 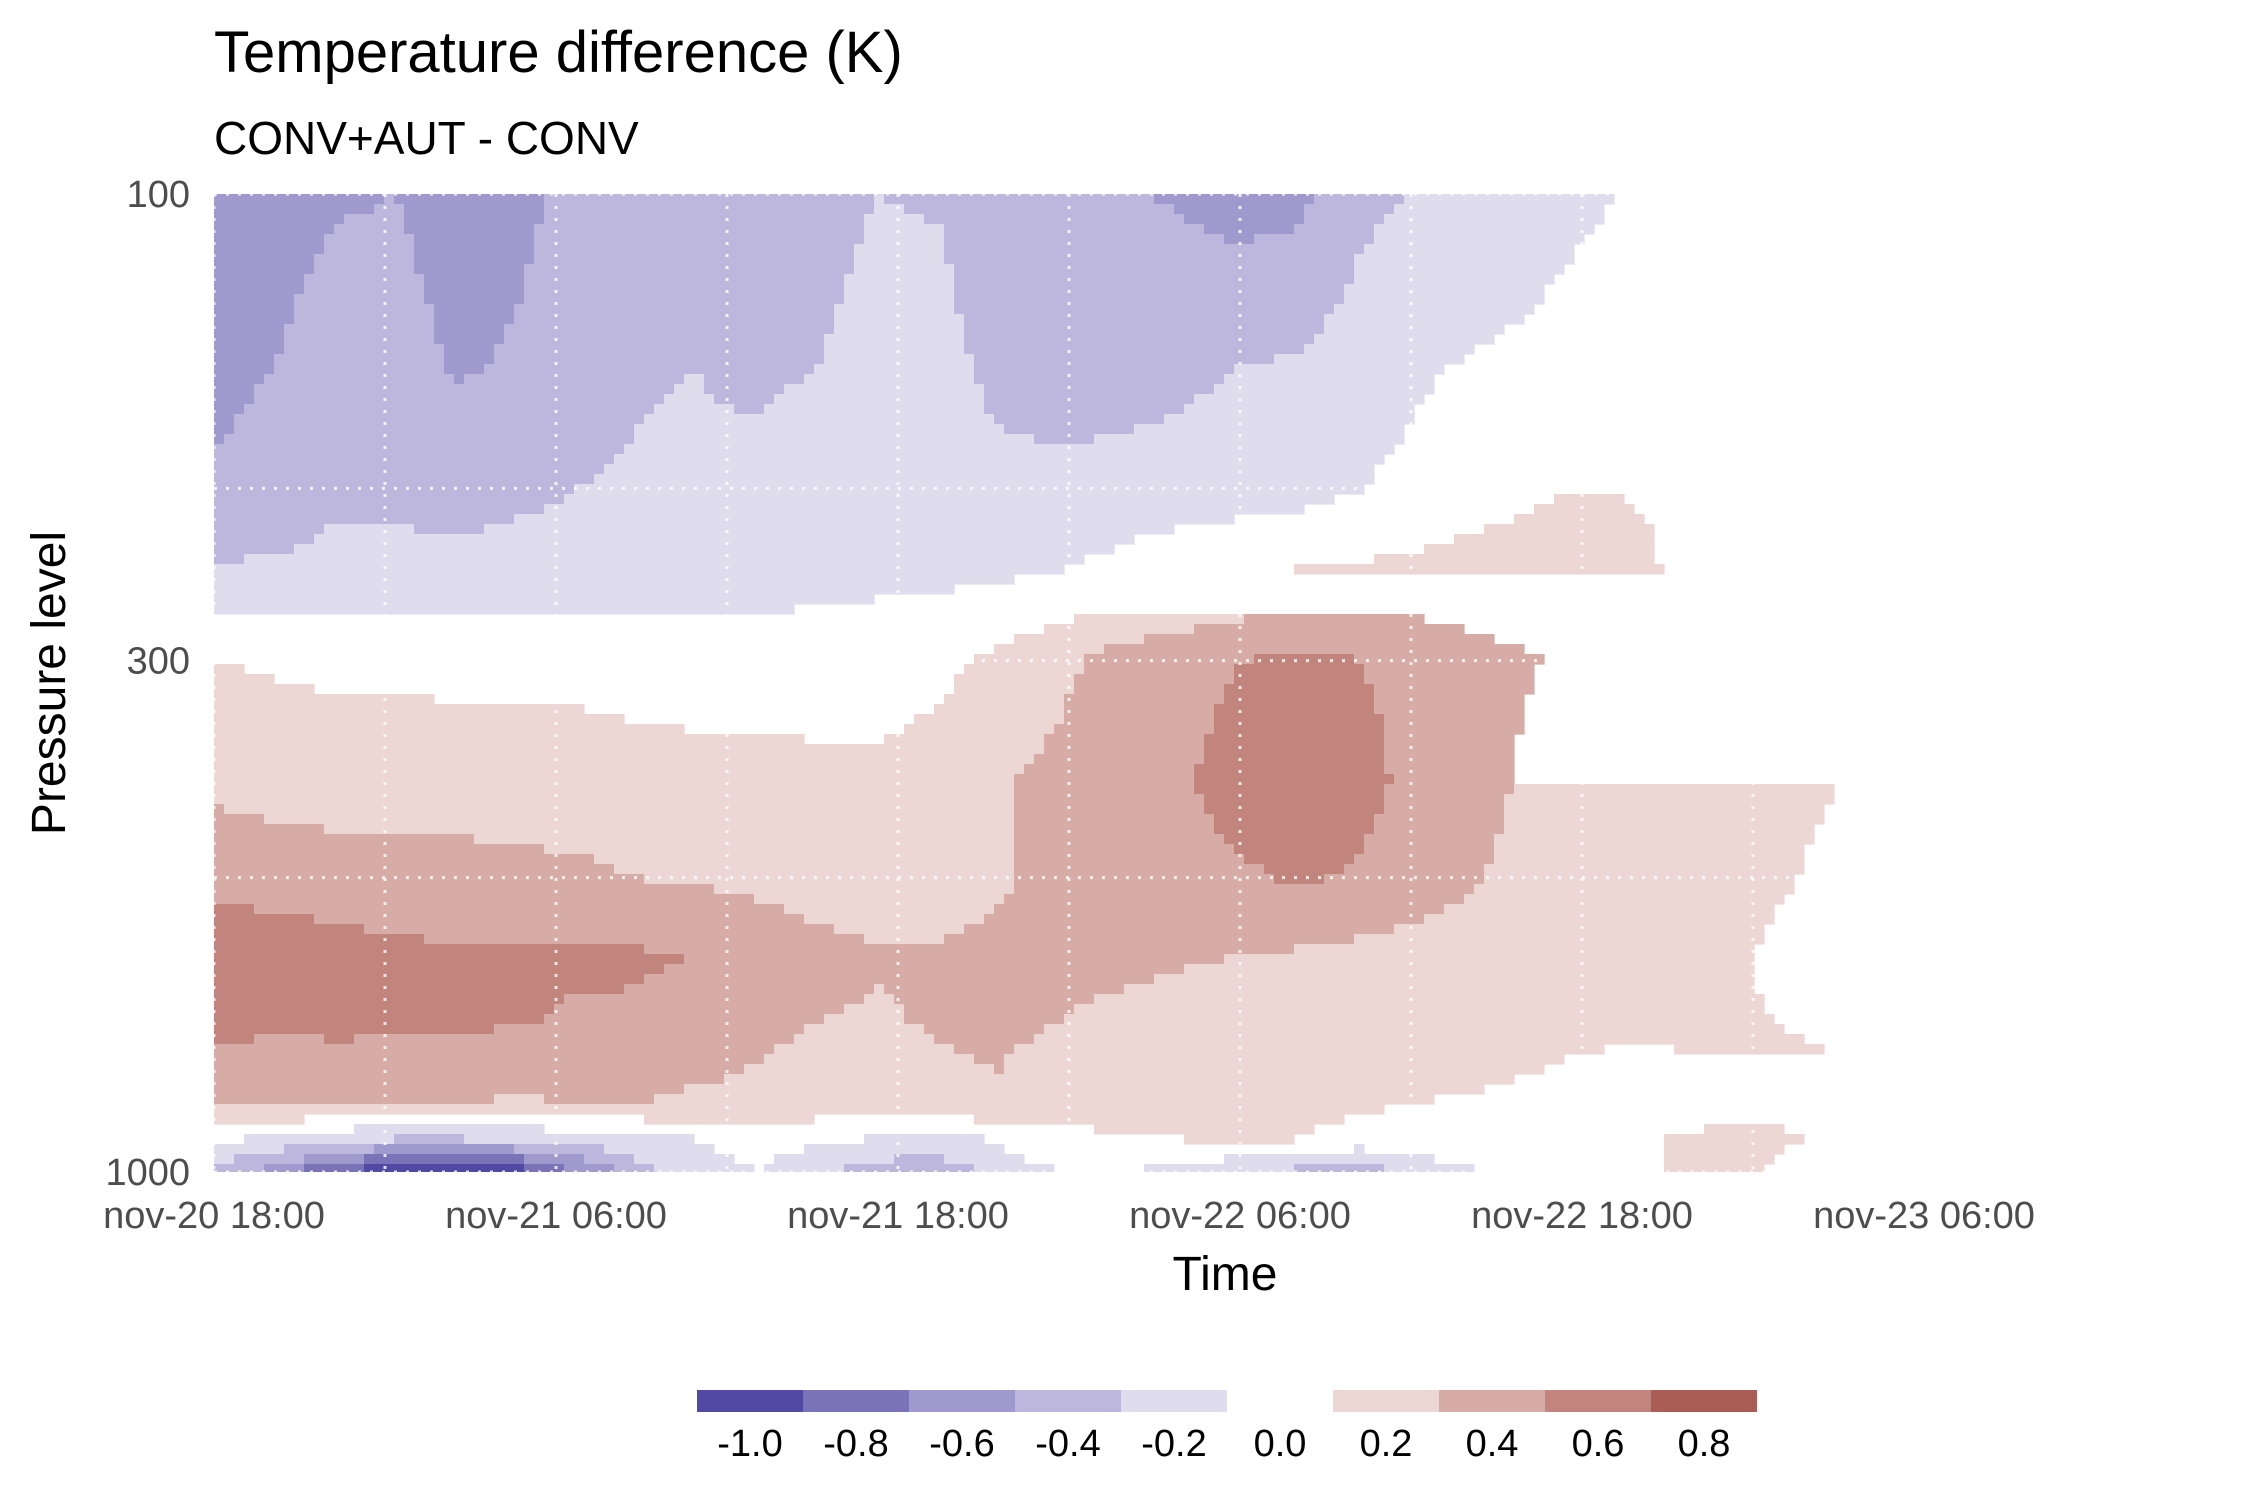 What do you see at coordinates (1386, 1444) in the screenshot?
I see `legend-label: 0.2` at bounding box center [1386, 1444].